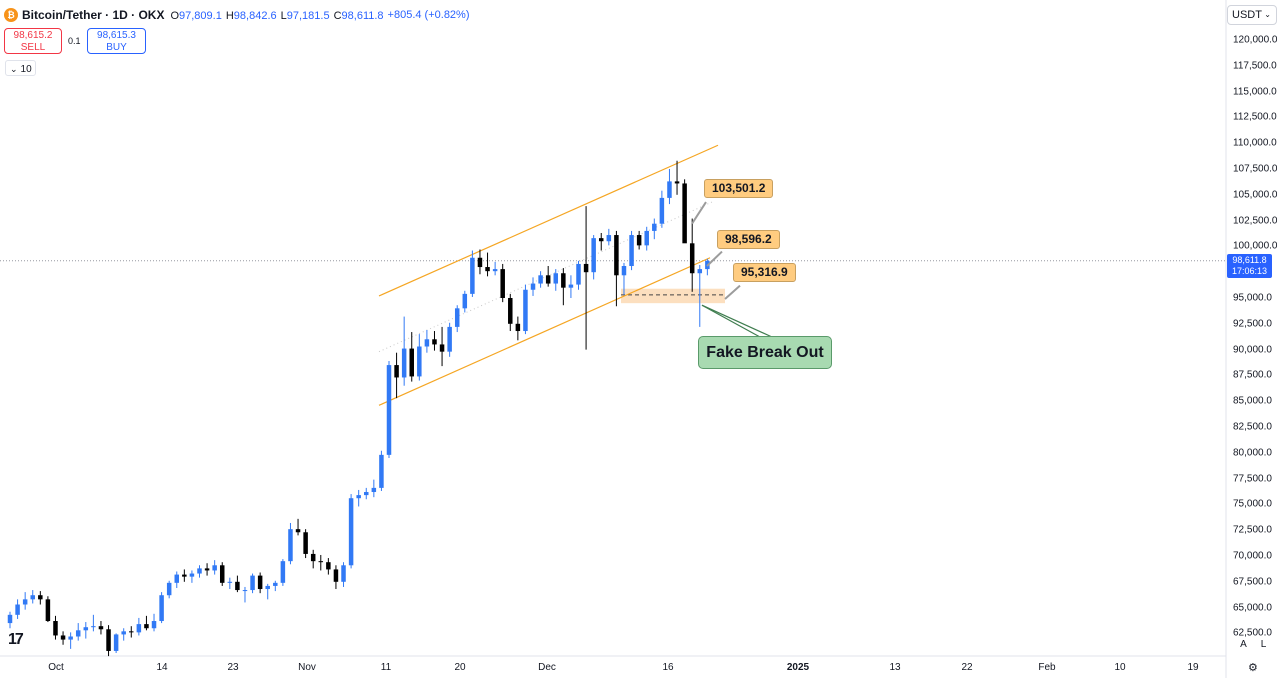 This screenshot has width=1280, height=678. Describe the element at coordinates (33, 47) in the screenshot. I see `sell-label: SELL` at that location.